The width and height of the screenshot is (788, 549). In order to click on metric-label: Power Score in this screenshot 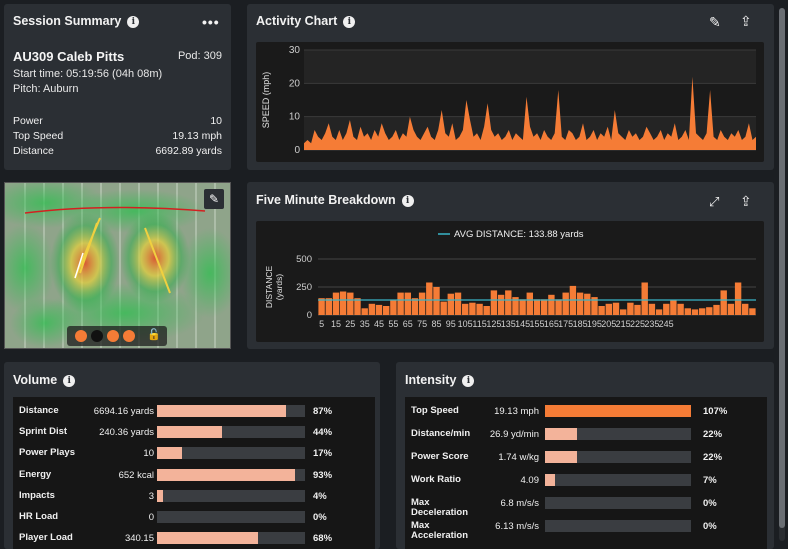, I will do `click(440, 456)`.